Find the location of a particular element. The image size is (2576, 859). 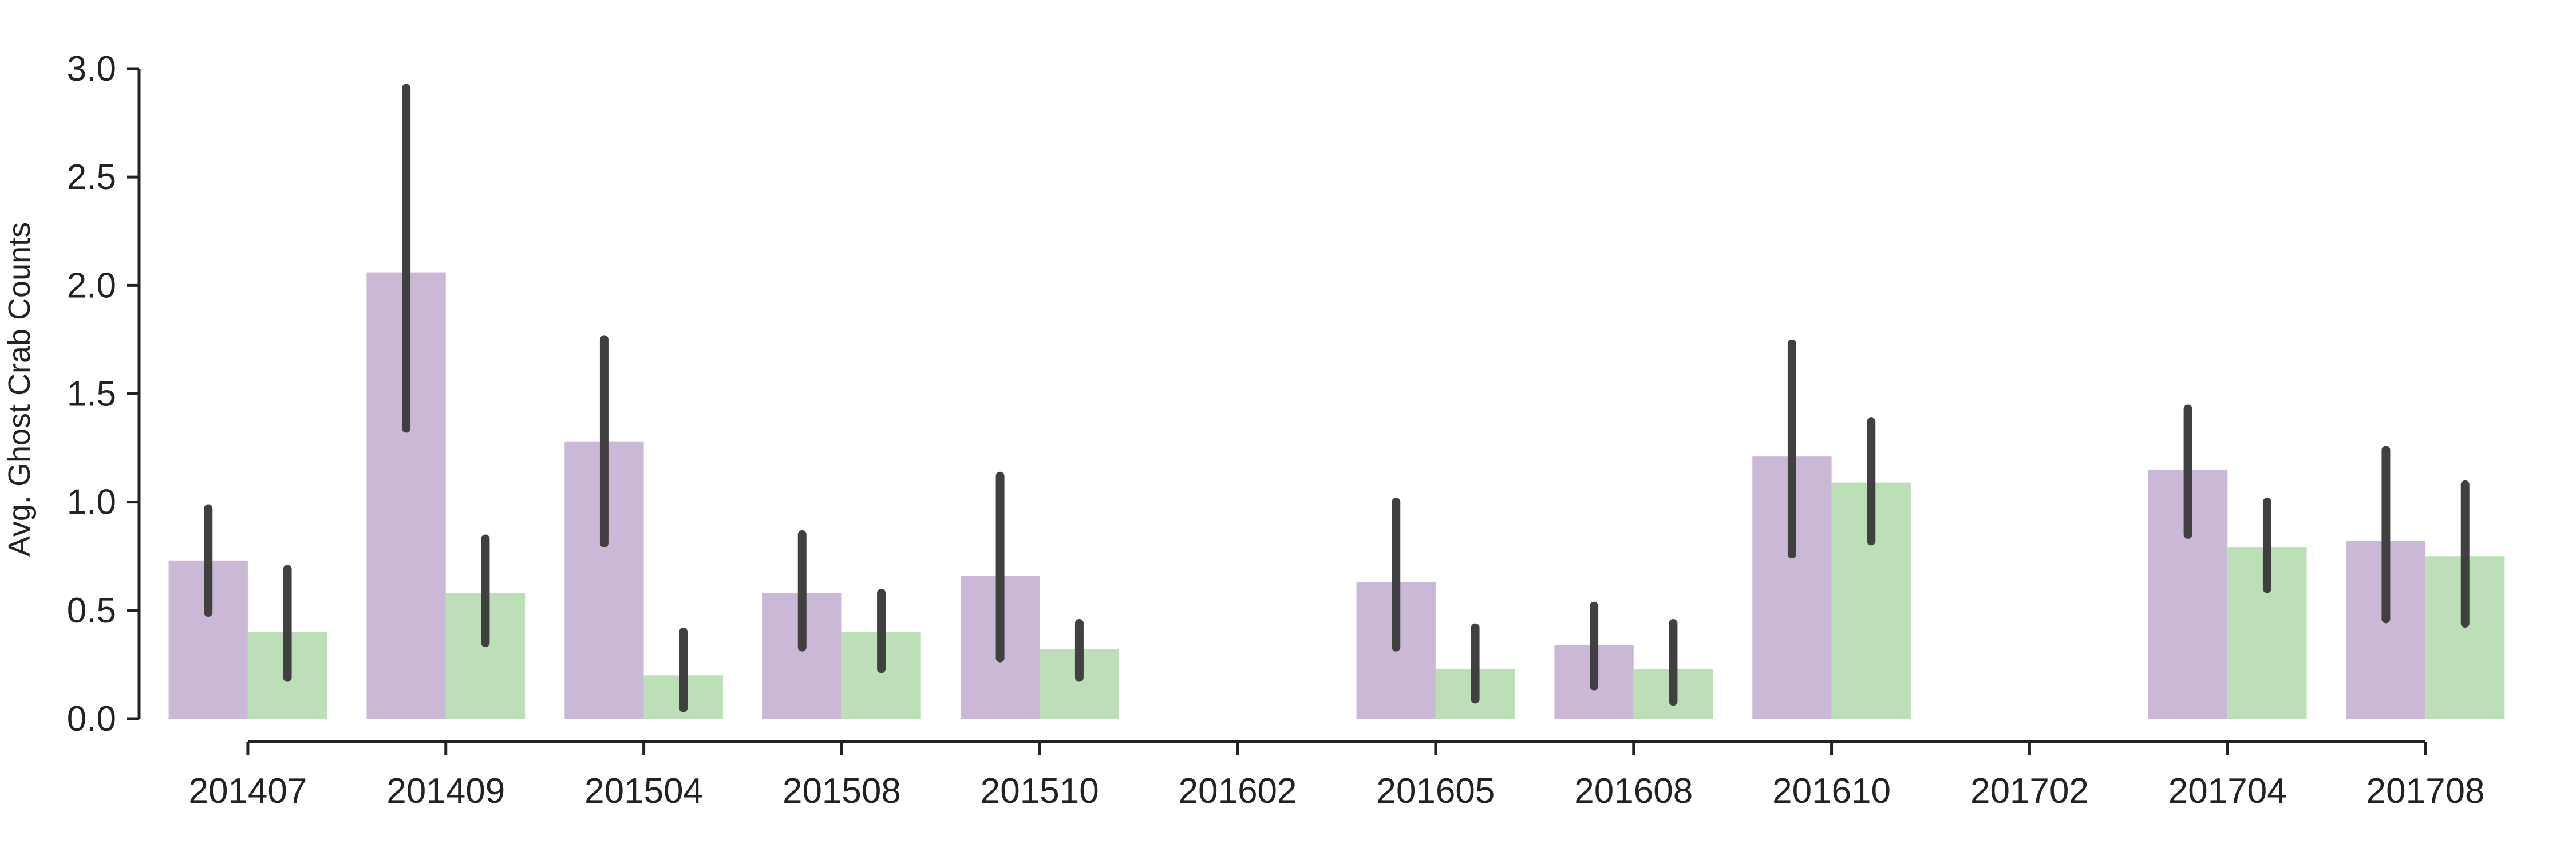

y-tick-label: 3.0 is located at coordinates (91, 69).